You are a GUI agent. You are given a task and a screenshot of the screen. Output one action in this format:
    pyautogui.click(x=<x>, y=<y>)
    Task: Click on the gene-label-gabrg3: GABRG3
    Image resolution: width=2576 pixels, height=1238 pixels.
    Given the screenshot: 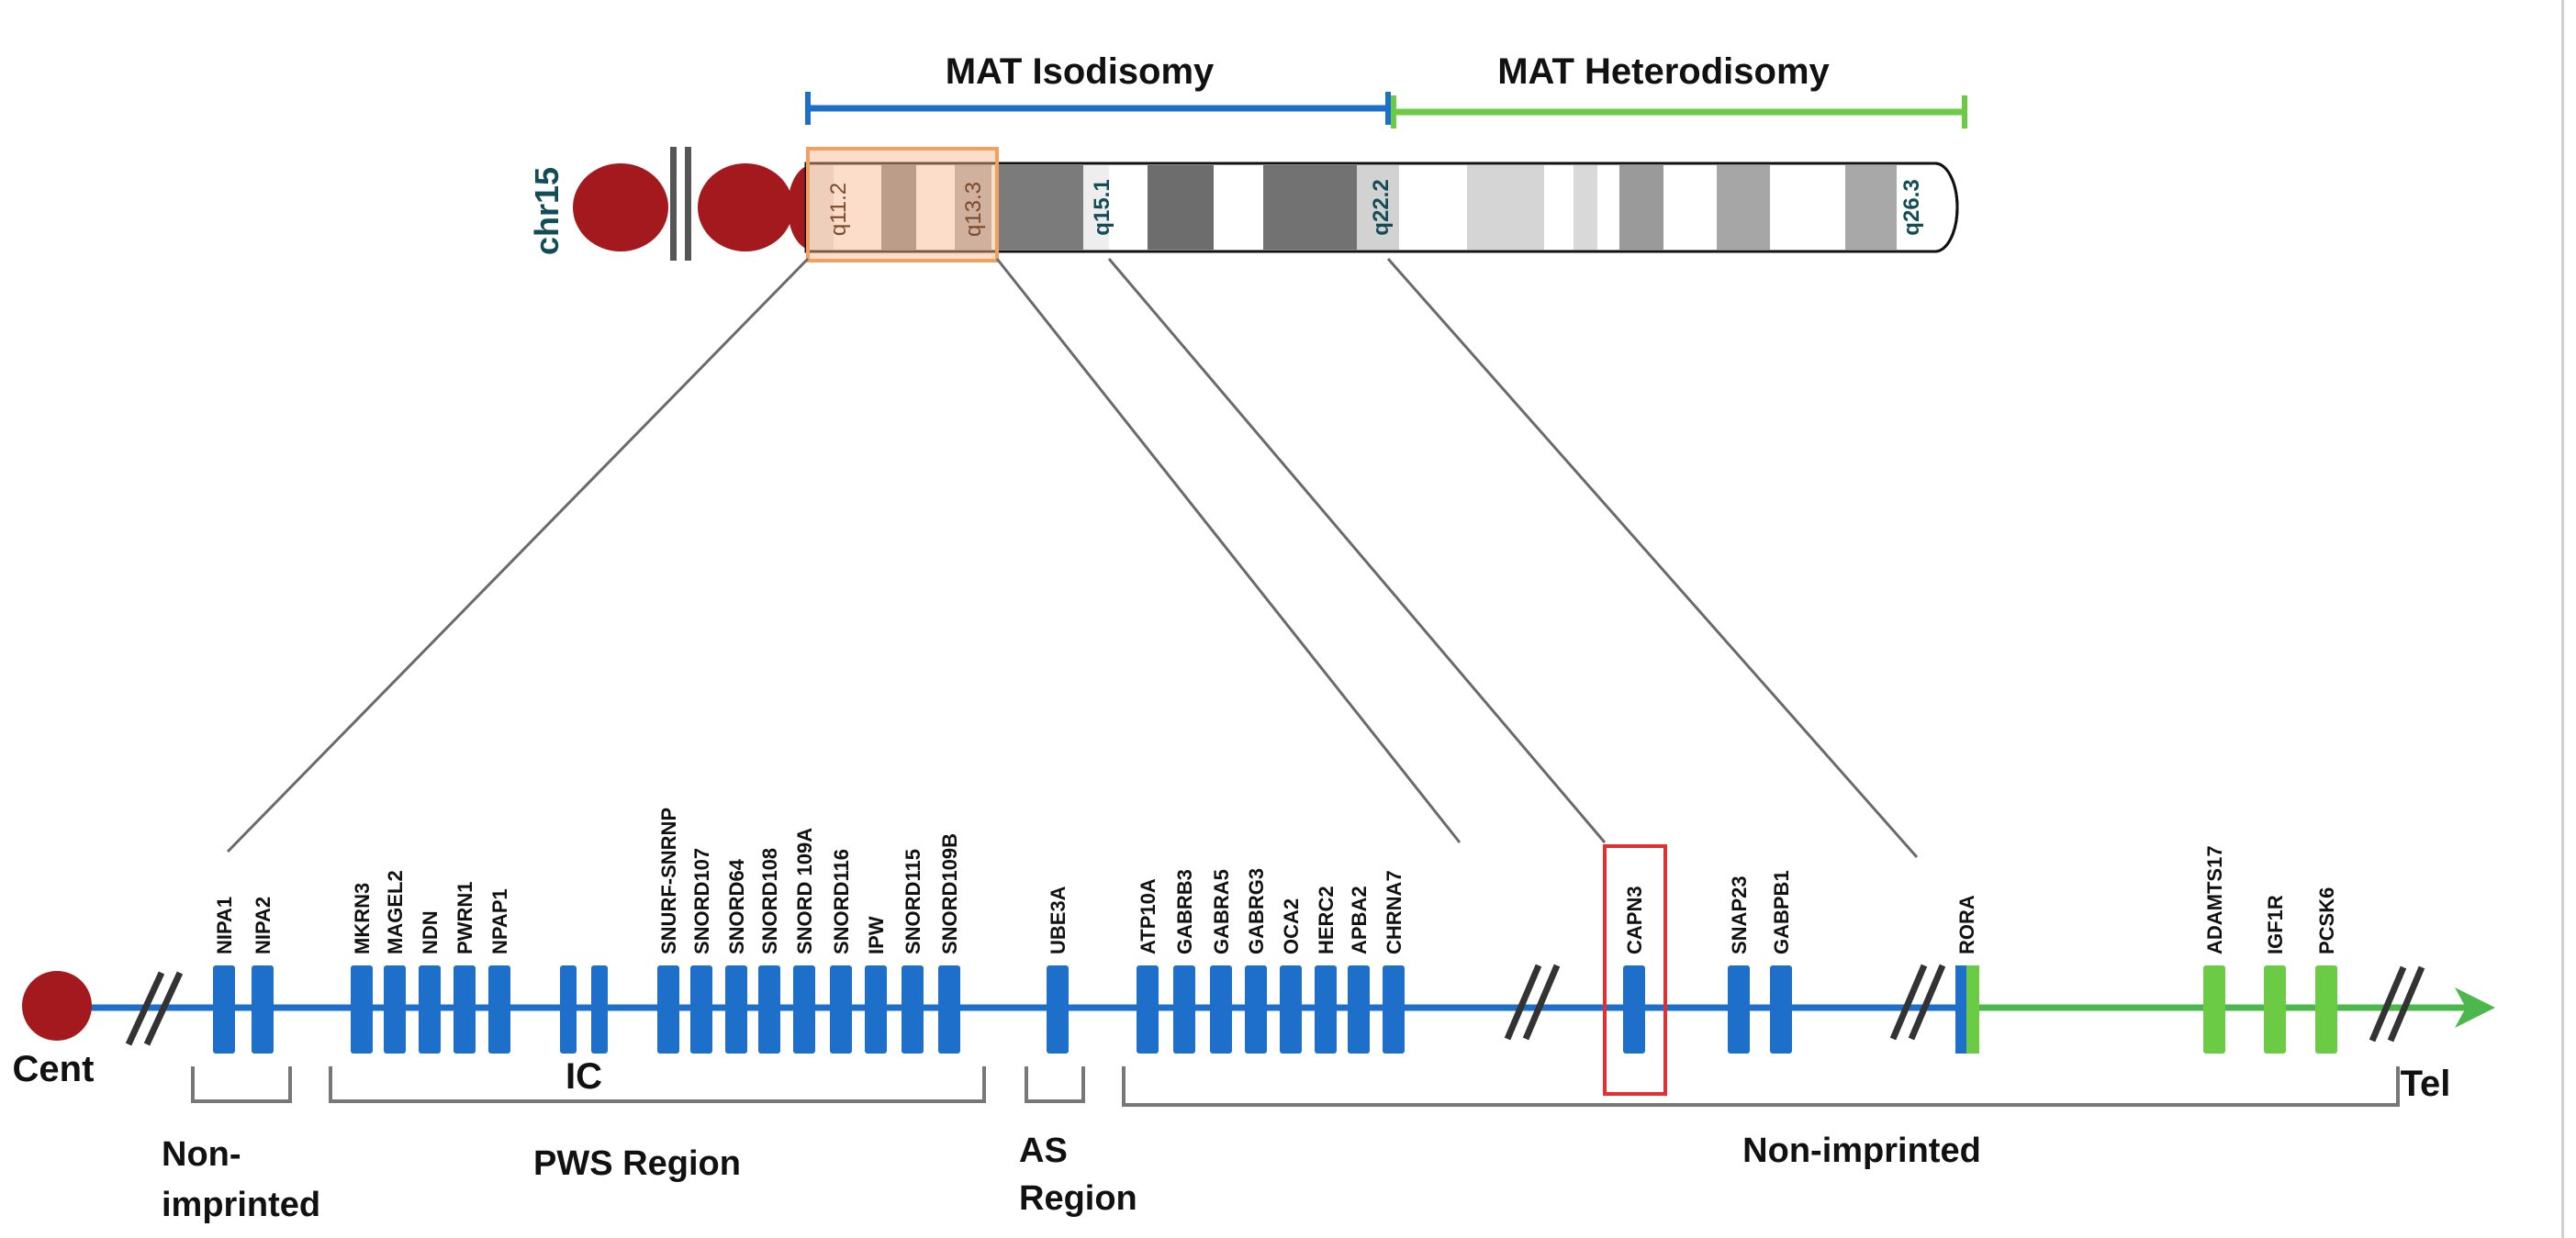 What is the action you would take?
    pyautogui.click(x=1256, y=911)
    